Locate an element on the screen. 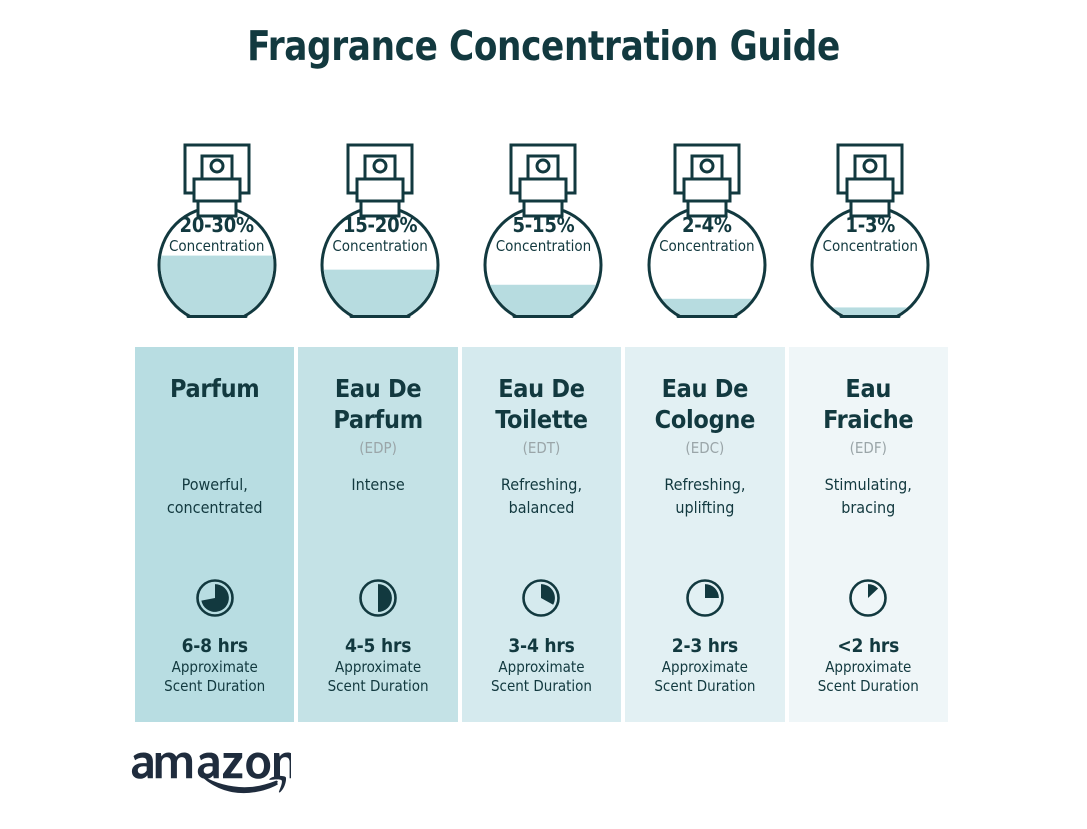 Image resolution: width=1087 pixels, height=829 pixels. fragrance-name: Eau De Toilette is located at coordinates (541, 404).